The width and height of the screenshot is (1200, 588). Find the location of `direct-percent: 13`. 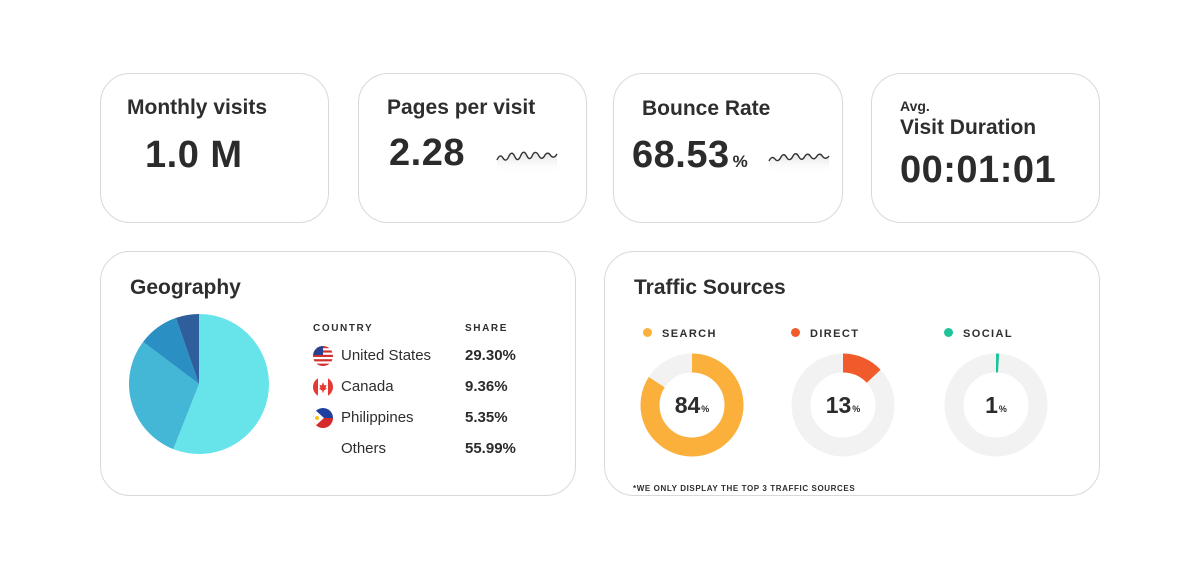

direct-percent: 13 is located at coordinates (838, 404).